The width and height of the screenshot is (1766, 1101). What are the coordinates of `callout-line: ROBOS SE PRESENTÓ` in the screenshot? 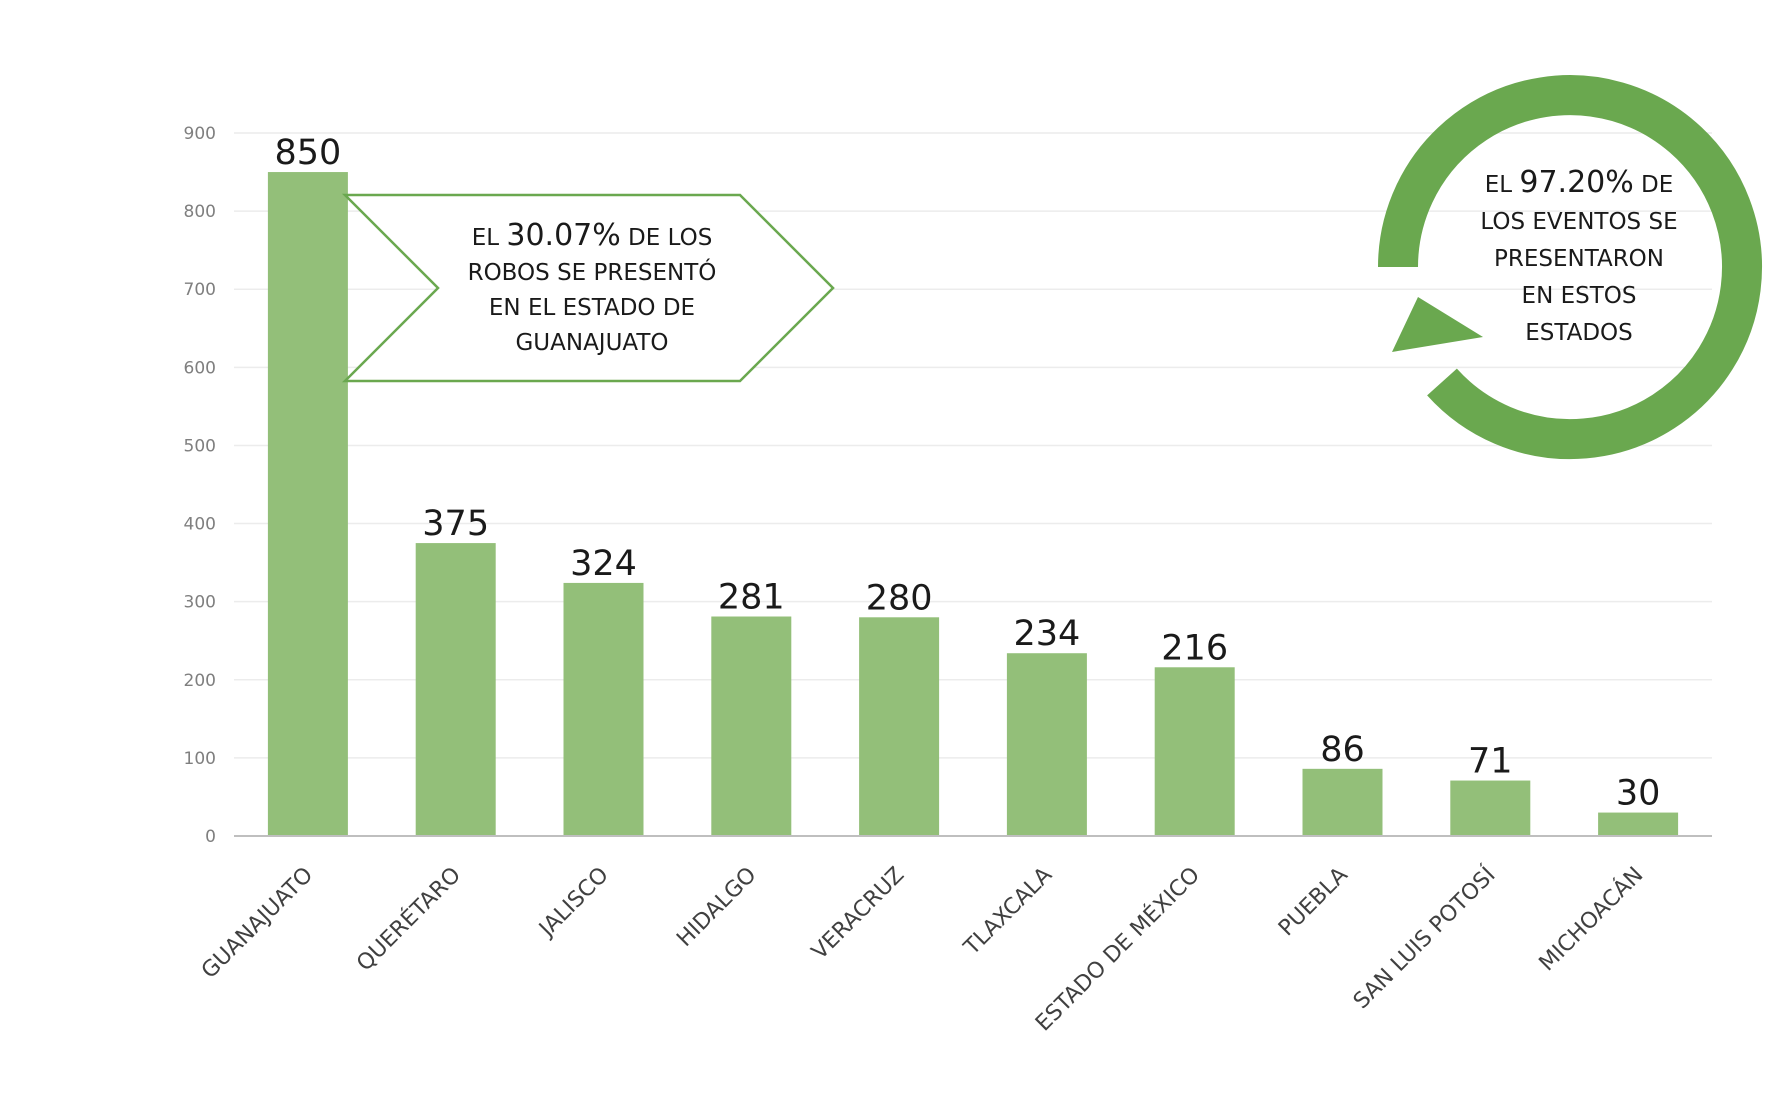 It's located at (592, 272).